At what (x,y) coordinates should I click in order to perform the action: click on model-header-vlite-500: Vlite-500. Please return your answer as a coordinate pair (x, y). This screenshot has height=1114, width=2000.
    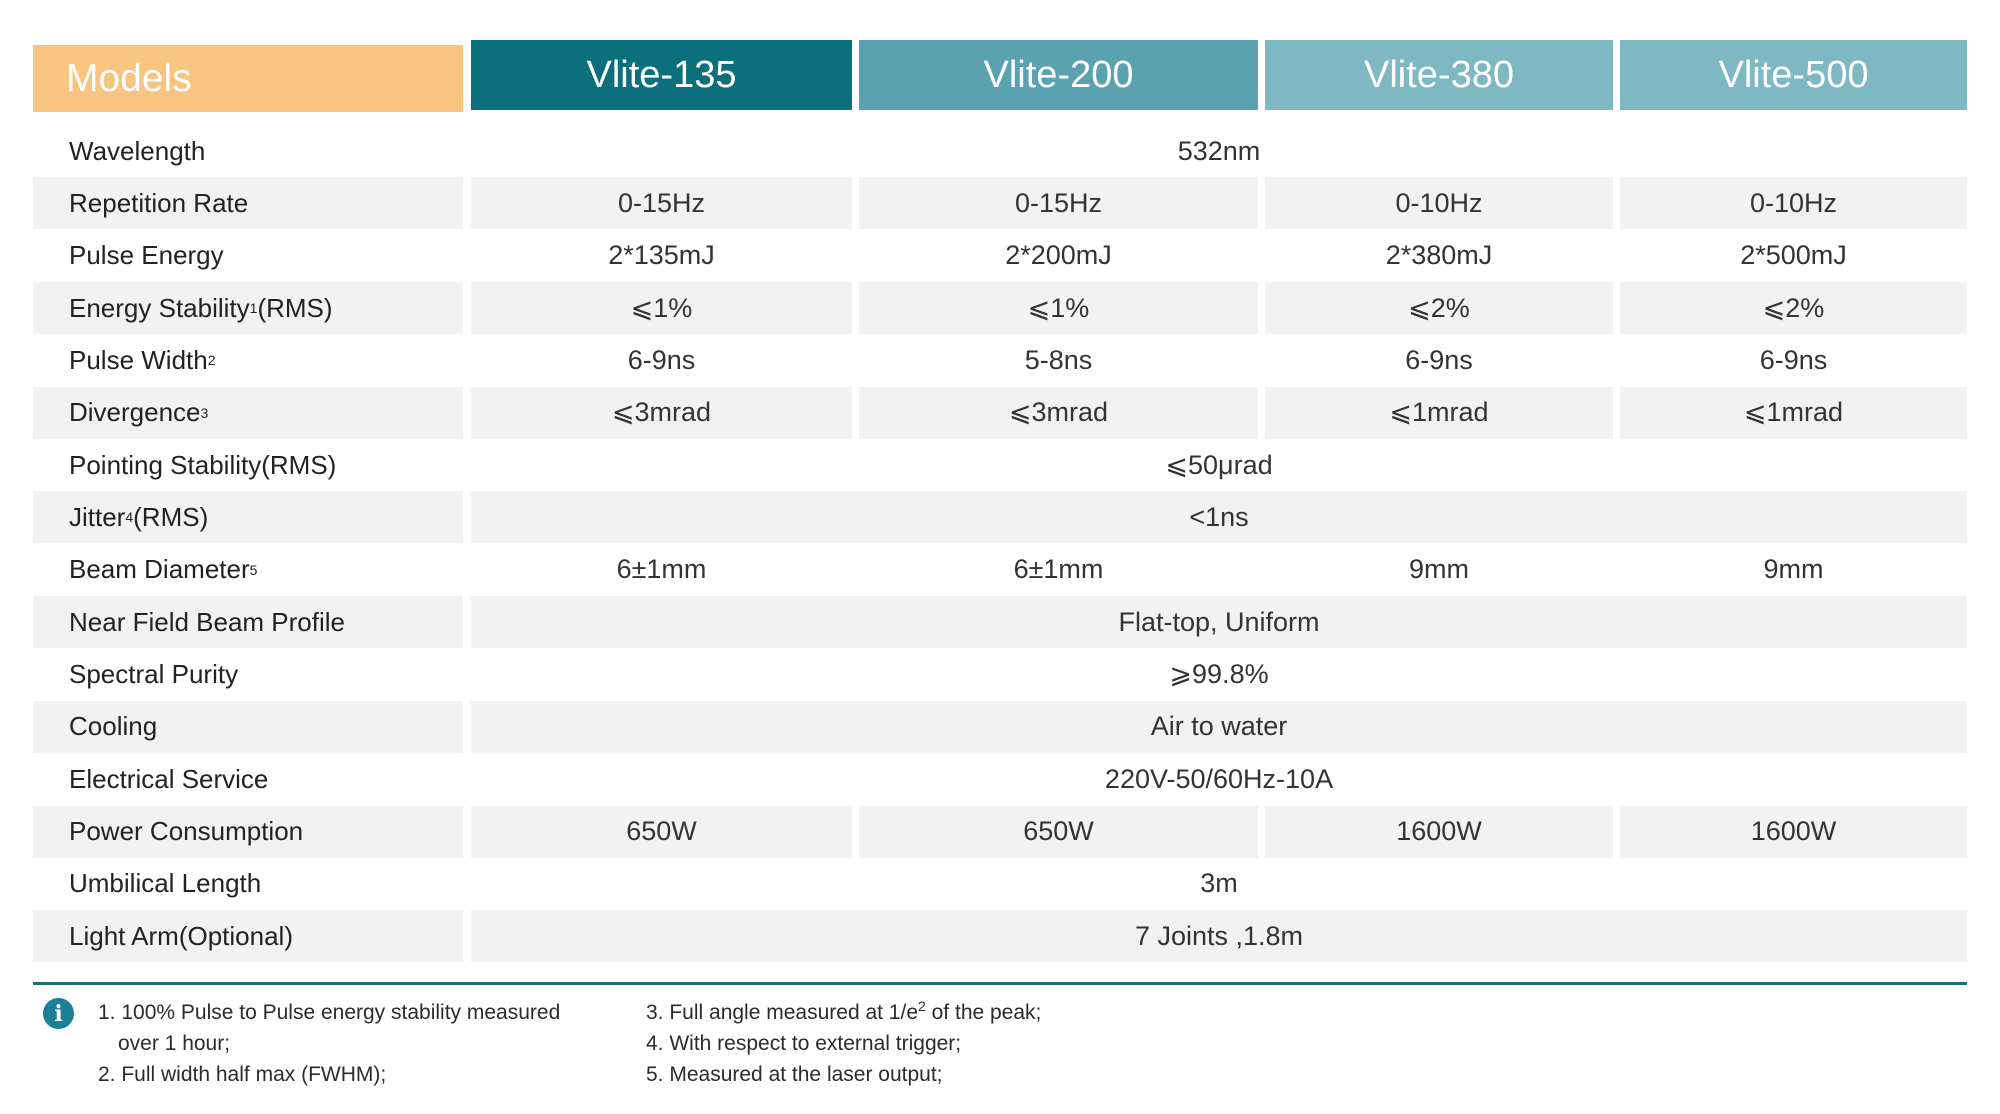
    Looking at the image, I should click on (1793, 75).